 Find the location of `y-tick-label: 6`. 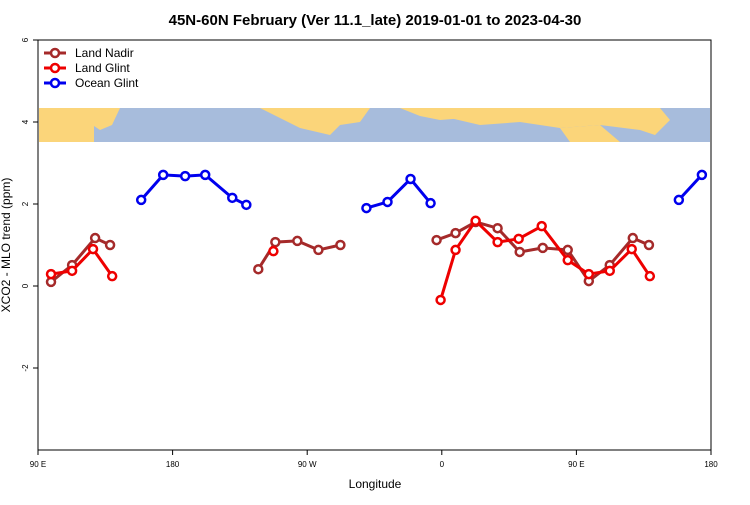

y-tick-label: 6 is located at coordinates (25, 39).